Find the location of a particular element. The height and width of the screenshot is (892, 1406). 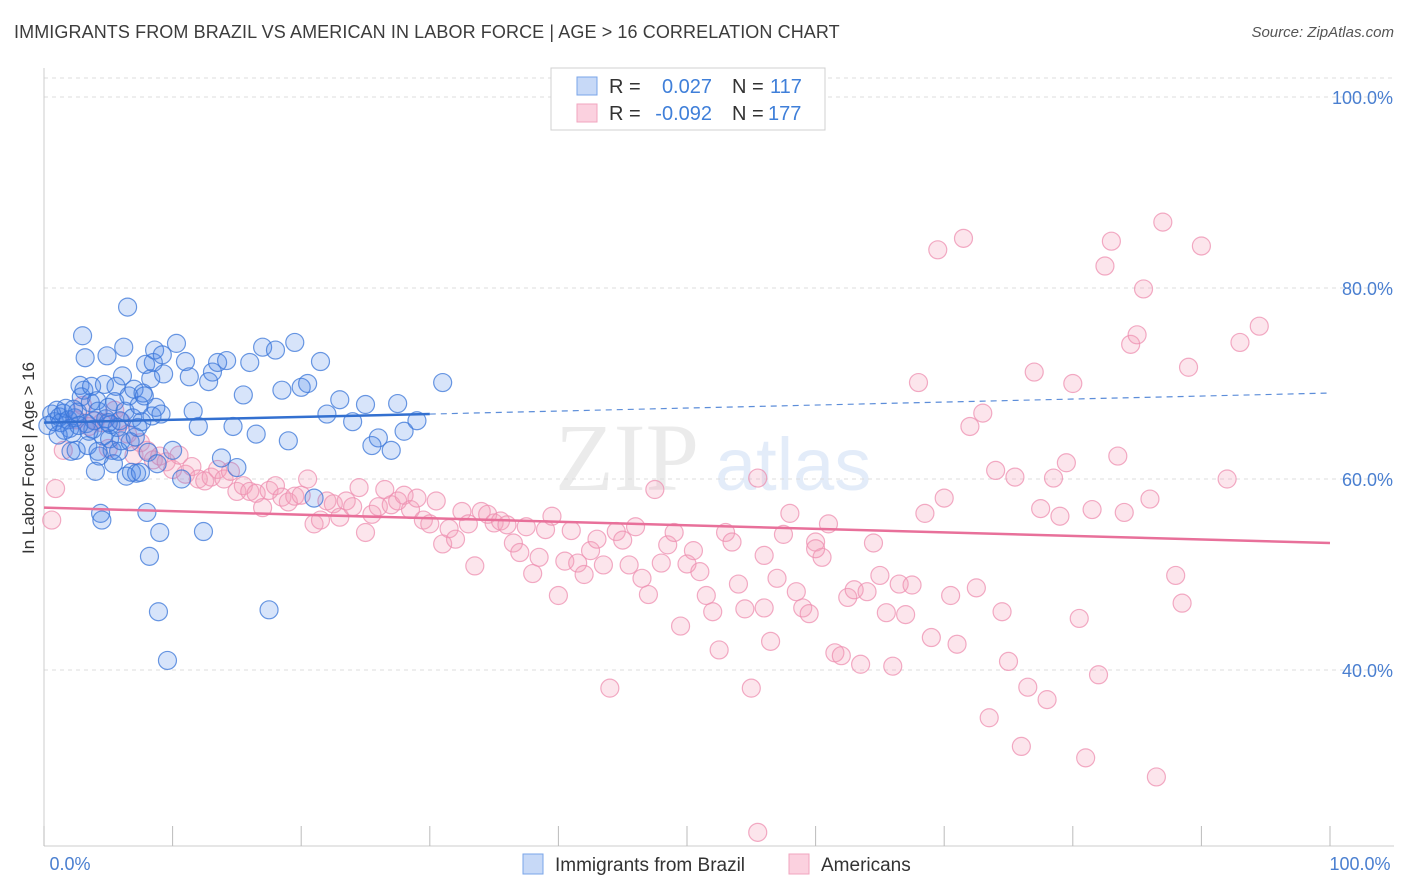

bottom-legend-swatch-blue is located at coordinates (533, 864).